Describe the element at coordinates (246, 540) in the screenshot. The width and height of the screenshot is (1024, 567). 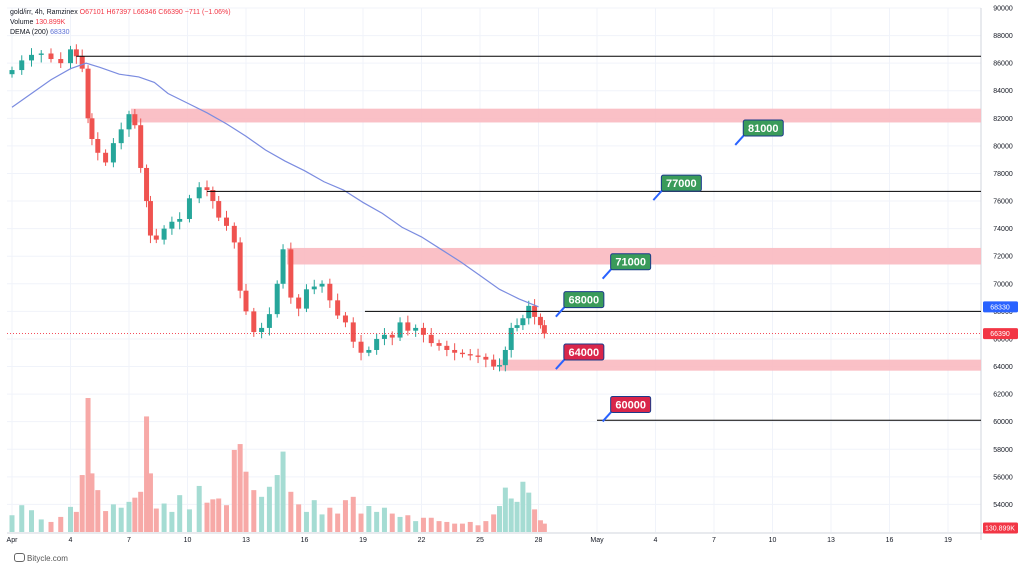
I see `x-tick-label: 13` at that location.